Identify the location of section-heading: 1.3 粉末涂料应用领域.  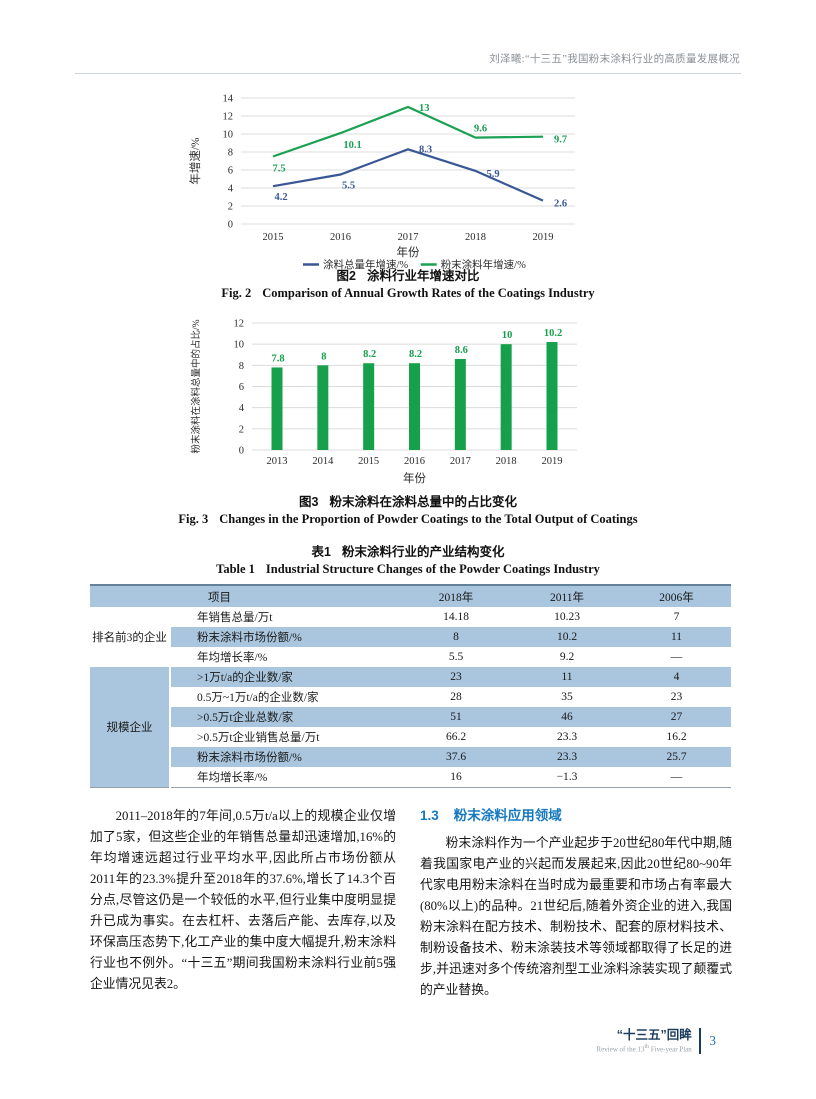
(491, 815).